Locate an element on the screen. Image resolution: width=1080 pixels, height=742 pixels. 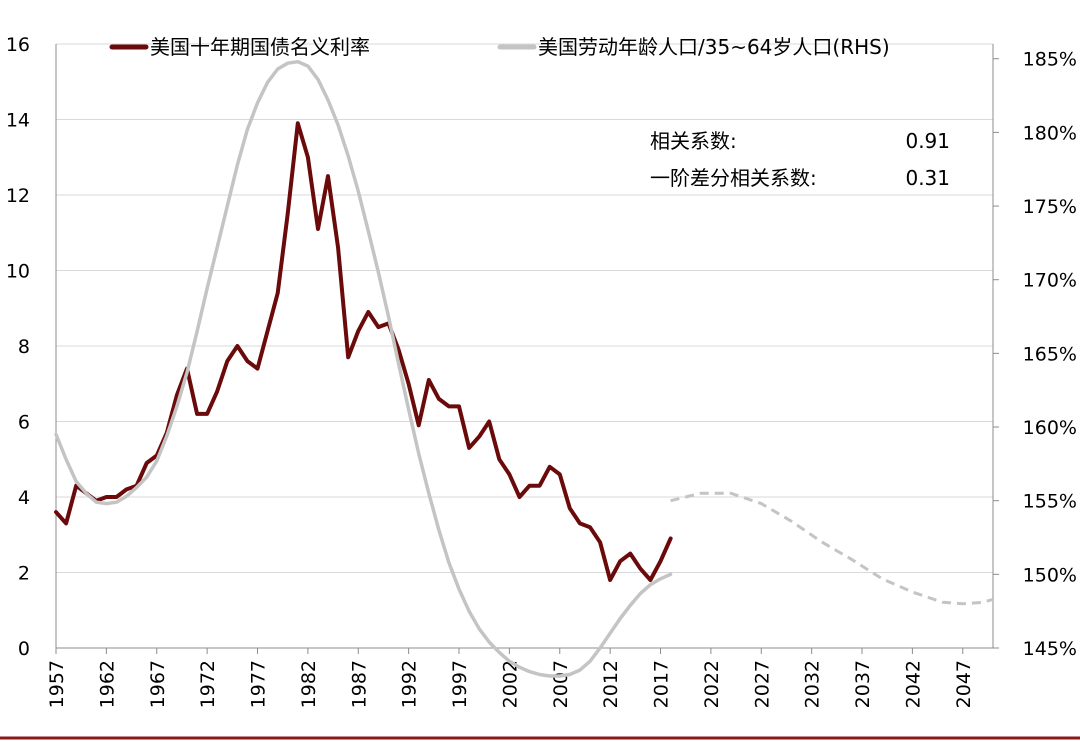
y-right-tick-label: 155% is located at coordinates (1050, 502).